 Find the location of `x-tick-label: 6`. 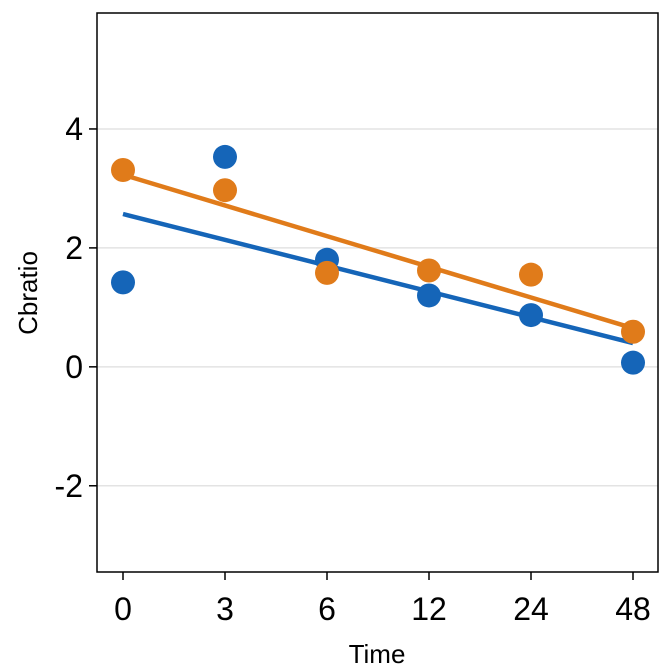

x-tick-label: 6 is located at coordinates (327, 609).